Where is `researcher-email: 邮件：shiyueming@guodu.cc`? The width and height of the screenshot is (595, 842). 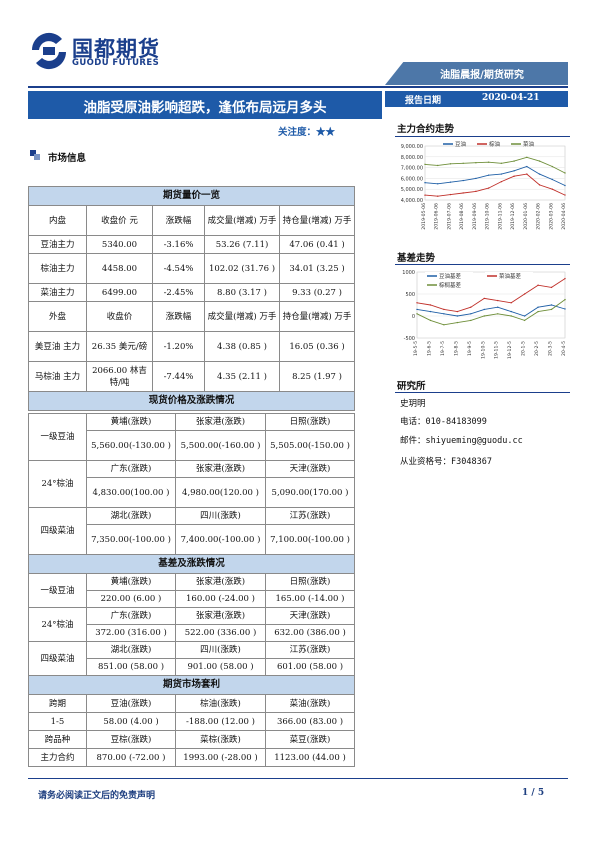 researcher-email: 邮件：shiyueming@guodu.cc is located at coordinates (461, 441).